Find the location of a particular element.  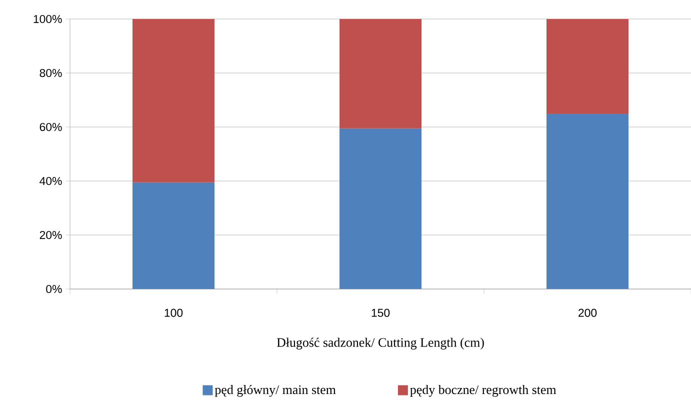

legend-label: pęd główny/ main stem is located at coordinates (275, 390).